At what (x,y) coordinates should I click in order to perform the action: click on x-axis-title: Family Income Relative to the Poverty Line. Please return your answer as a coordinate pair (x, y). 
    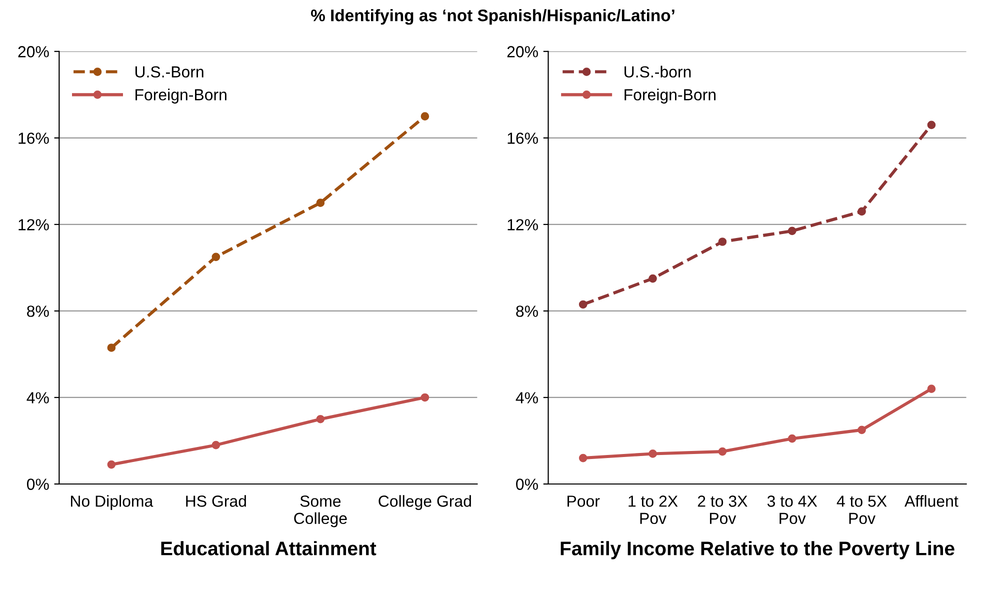
    Looking at the image, I should click on (757, 550).